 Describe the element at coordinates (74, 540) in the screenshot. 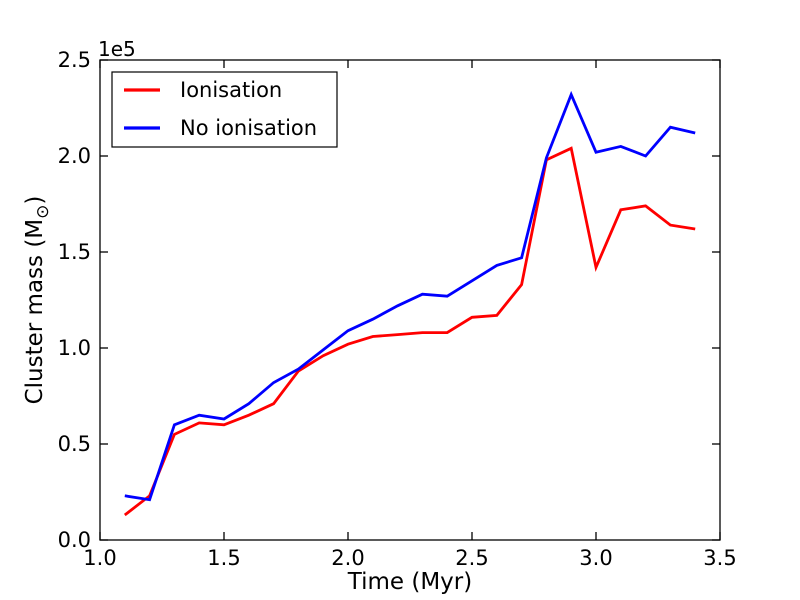

I see `y-tick-label: 0.0` at that location.